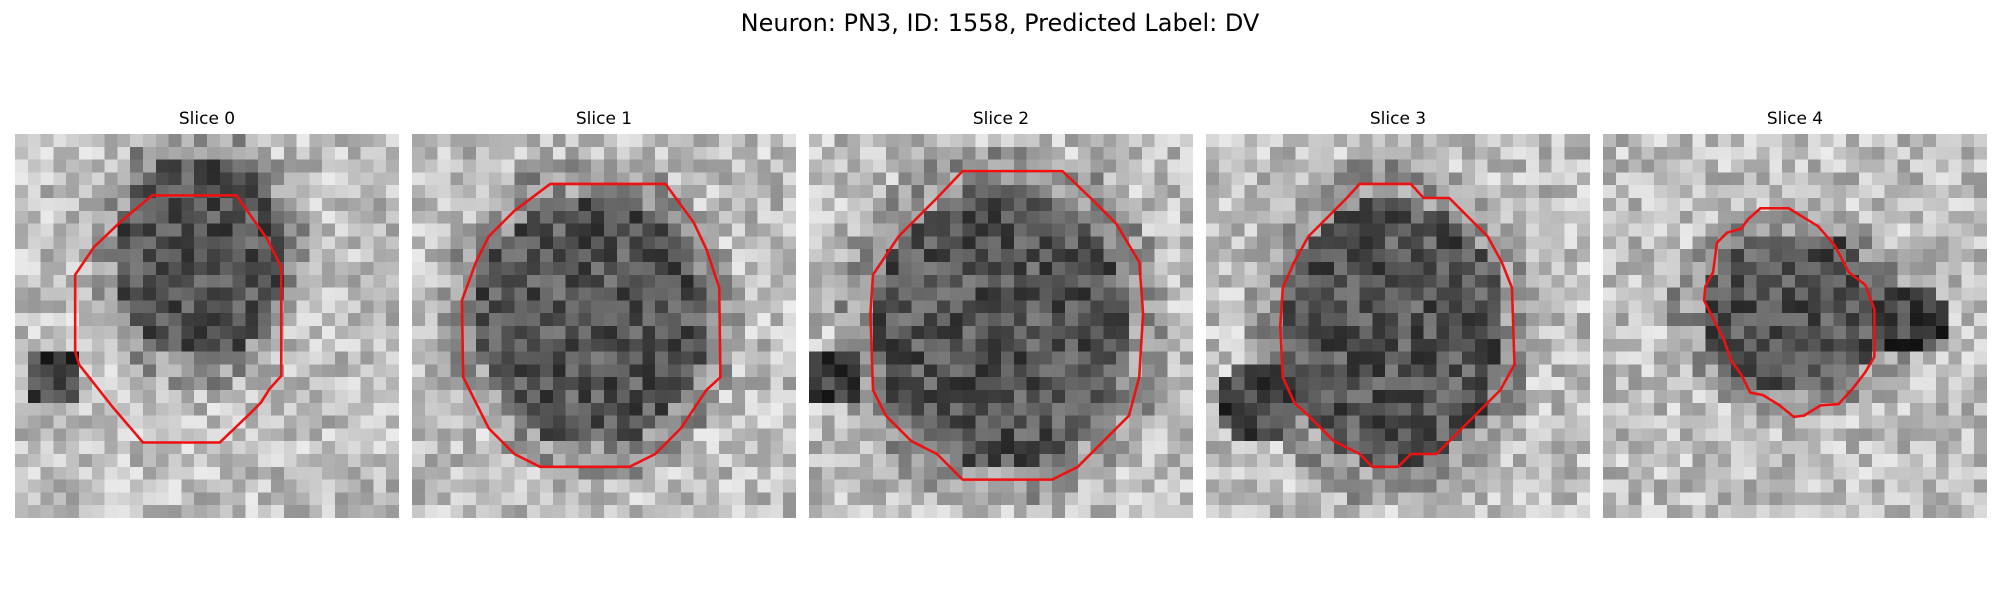  I want to click on slice-3-title: Slice 3, so click(1398, 119).